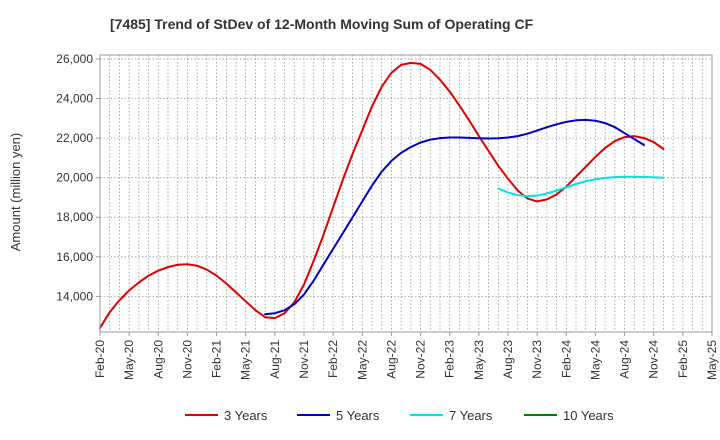 The height and width of the screenshot is (440, 720). What do you see at coordinates (654, 359) in the screenshot?
I see `x-tick-label: Nov-24` at bounding box center [654, 359].